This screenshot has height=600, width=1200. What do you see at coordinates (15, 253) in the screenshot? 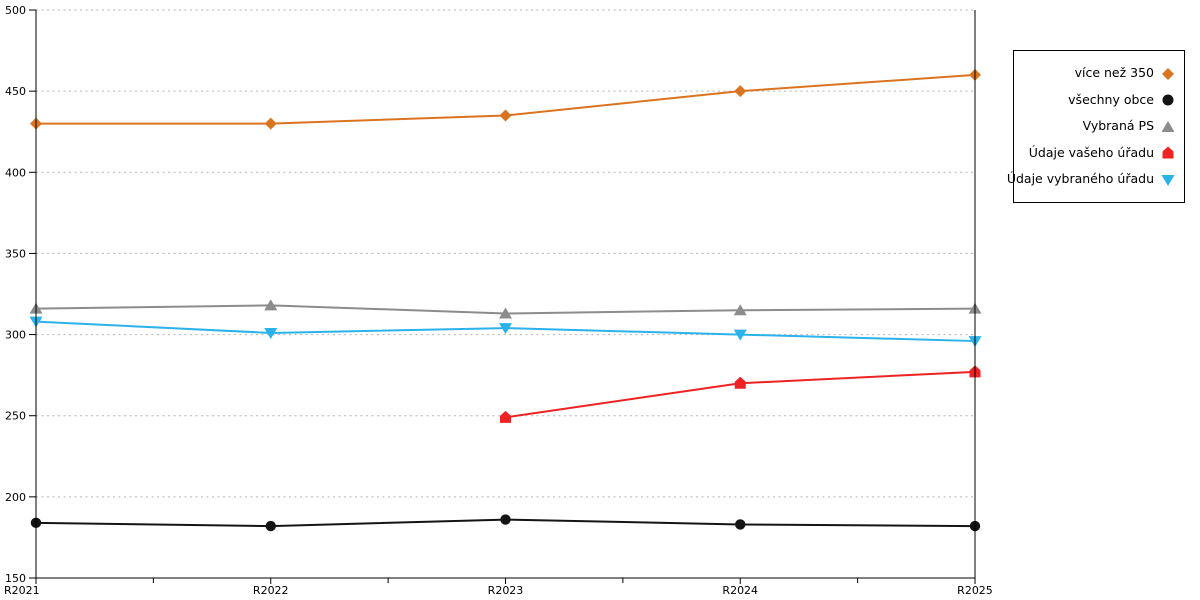
I see `y-tick-label: 350` at bounding box center [15, 253].